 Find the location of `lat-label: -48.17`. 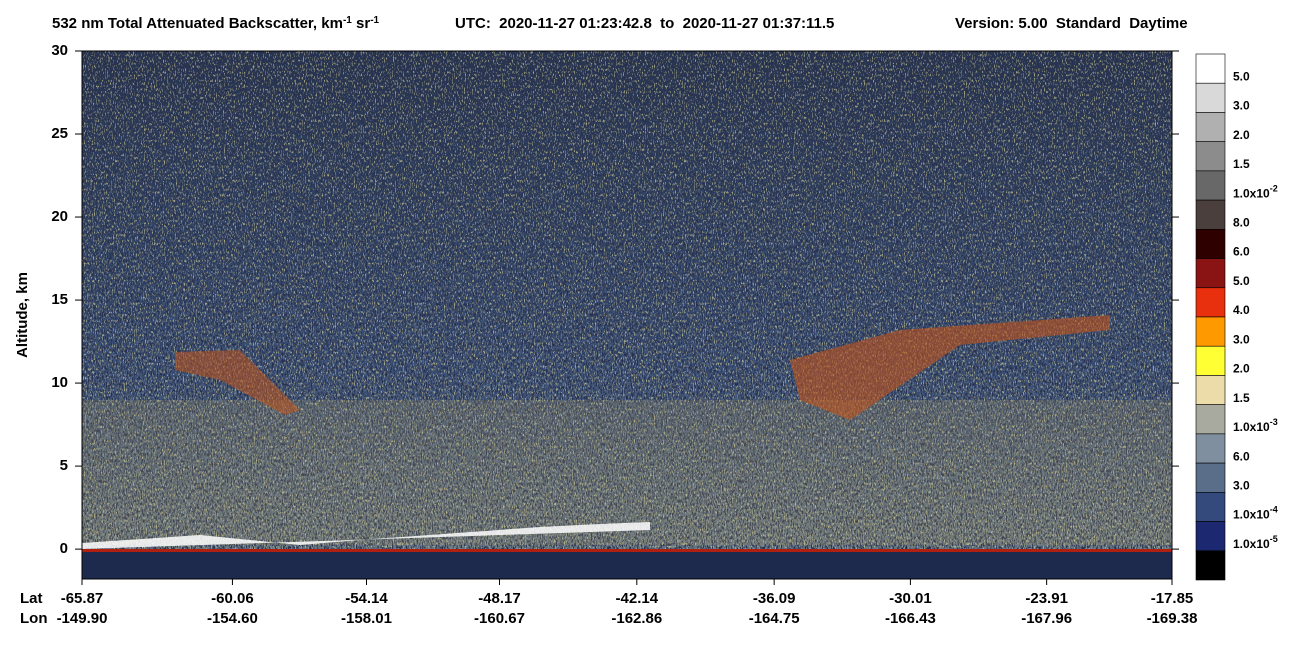

lat-label: -48.17 is located at coordinates (499, 598).